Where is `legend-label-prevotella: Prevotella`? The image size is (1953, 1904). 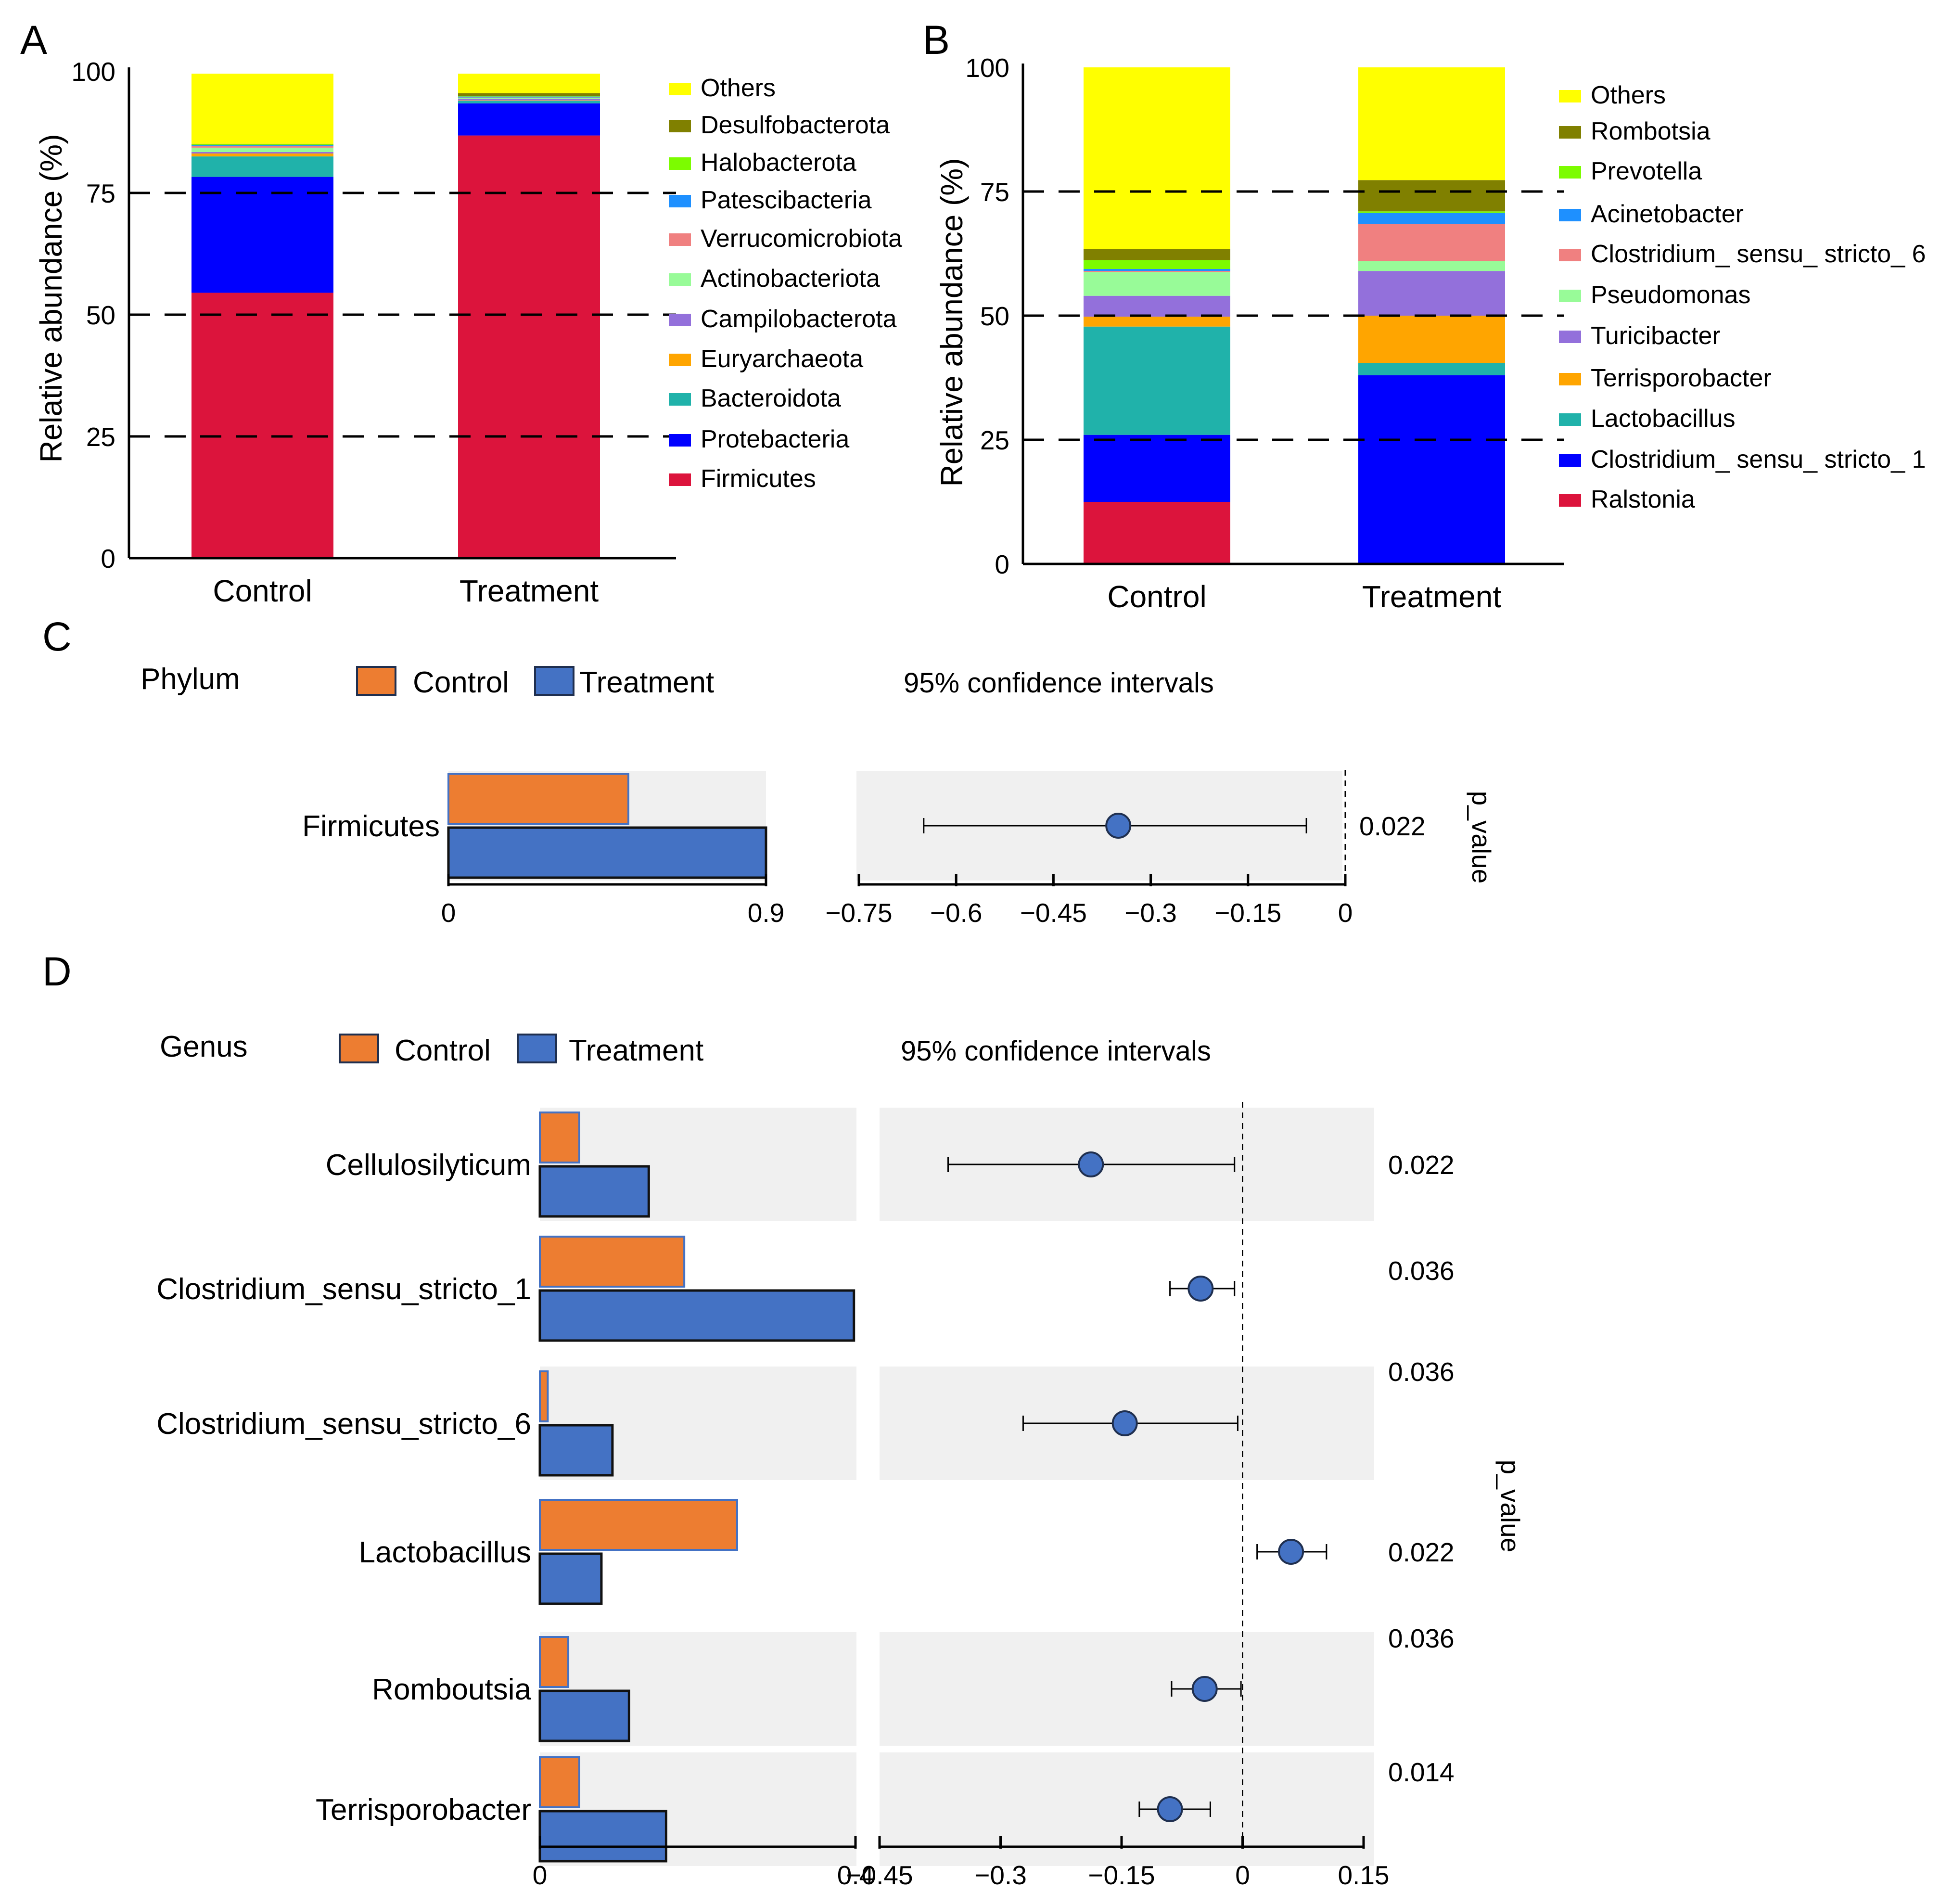
legend-label-prevotella: Prevotella is located at coordinates (1646, 171).